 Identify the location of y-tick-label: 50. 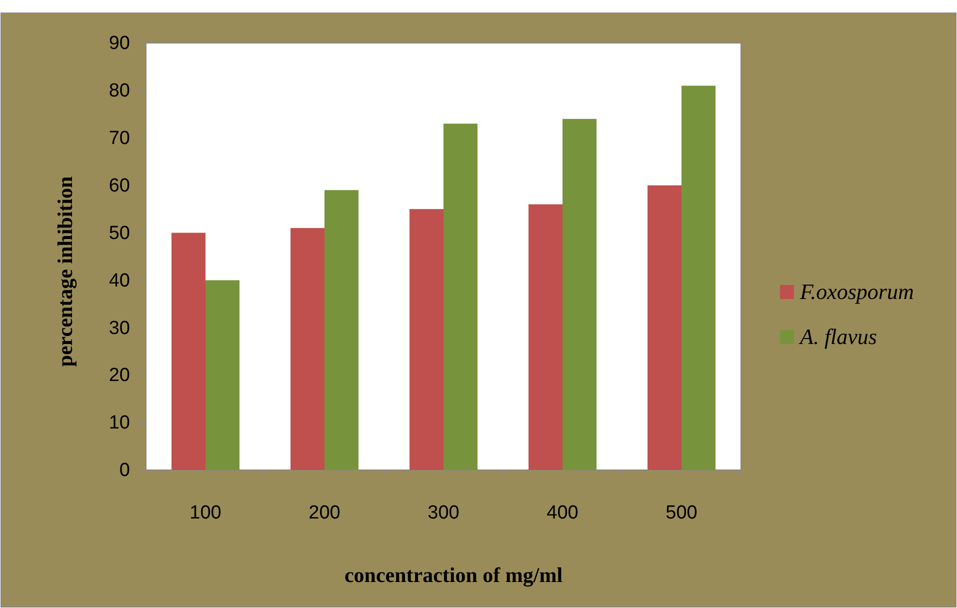
(119, 233).